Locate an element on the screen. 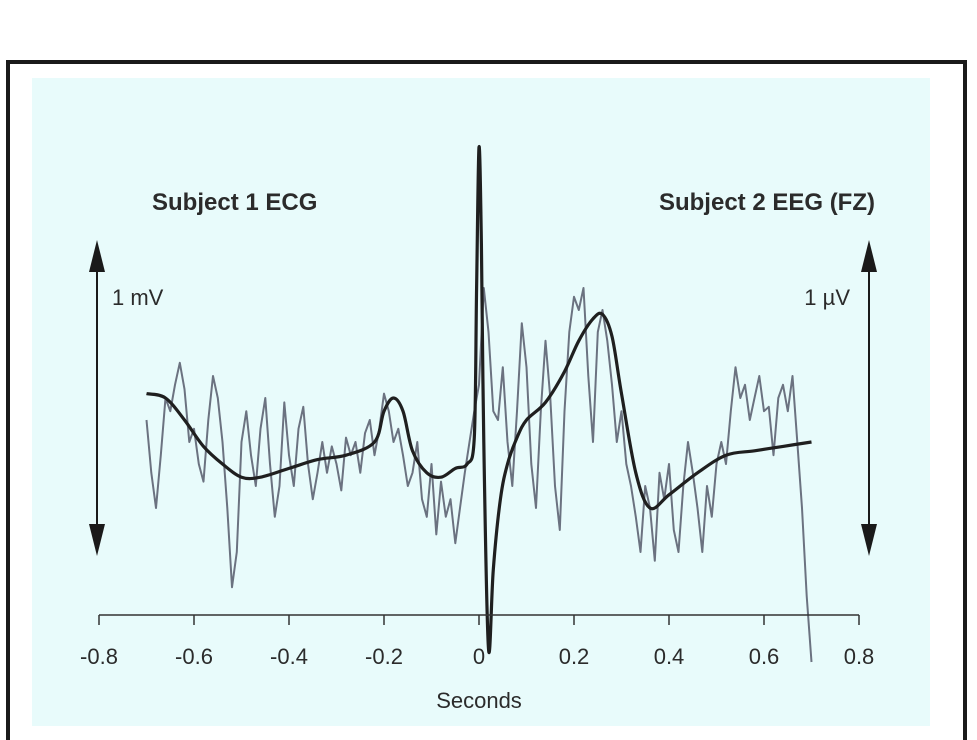 The image size is (977, 740). left-scale-label: 1 mV is located at coordinates (138, 297).